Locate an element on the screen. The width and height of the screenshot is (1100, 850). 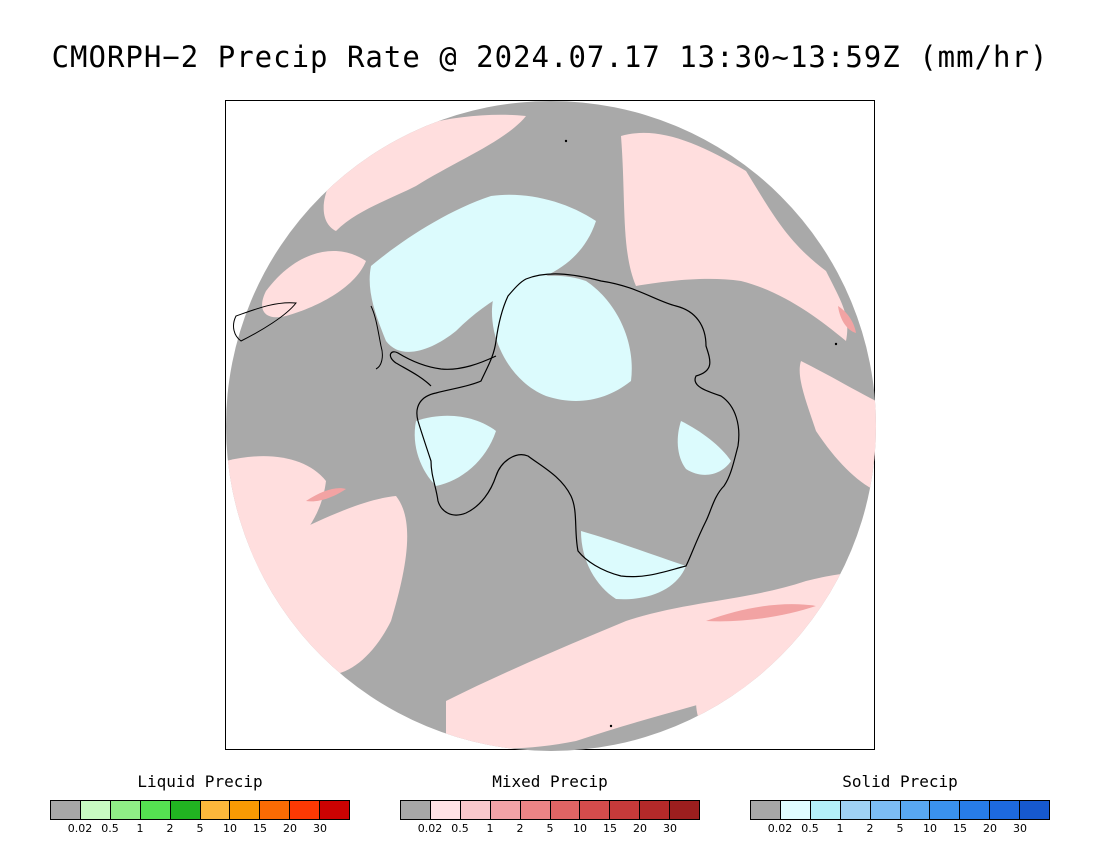
mixed-precip-region-northwest is located at coordinates (314, 284).